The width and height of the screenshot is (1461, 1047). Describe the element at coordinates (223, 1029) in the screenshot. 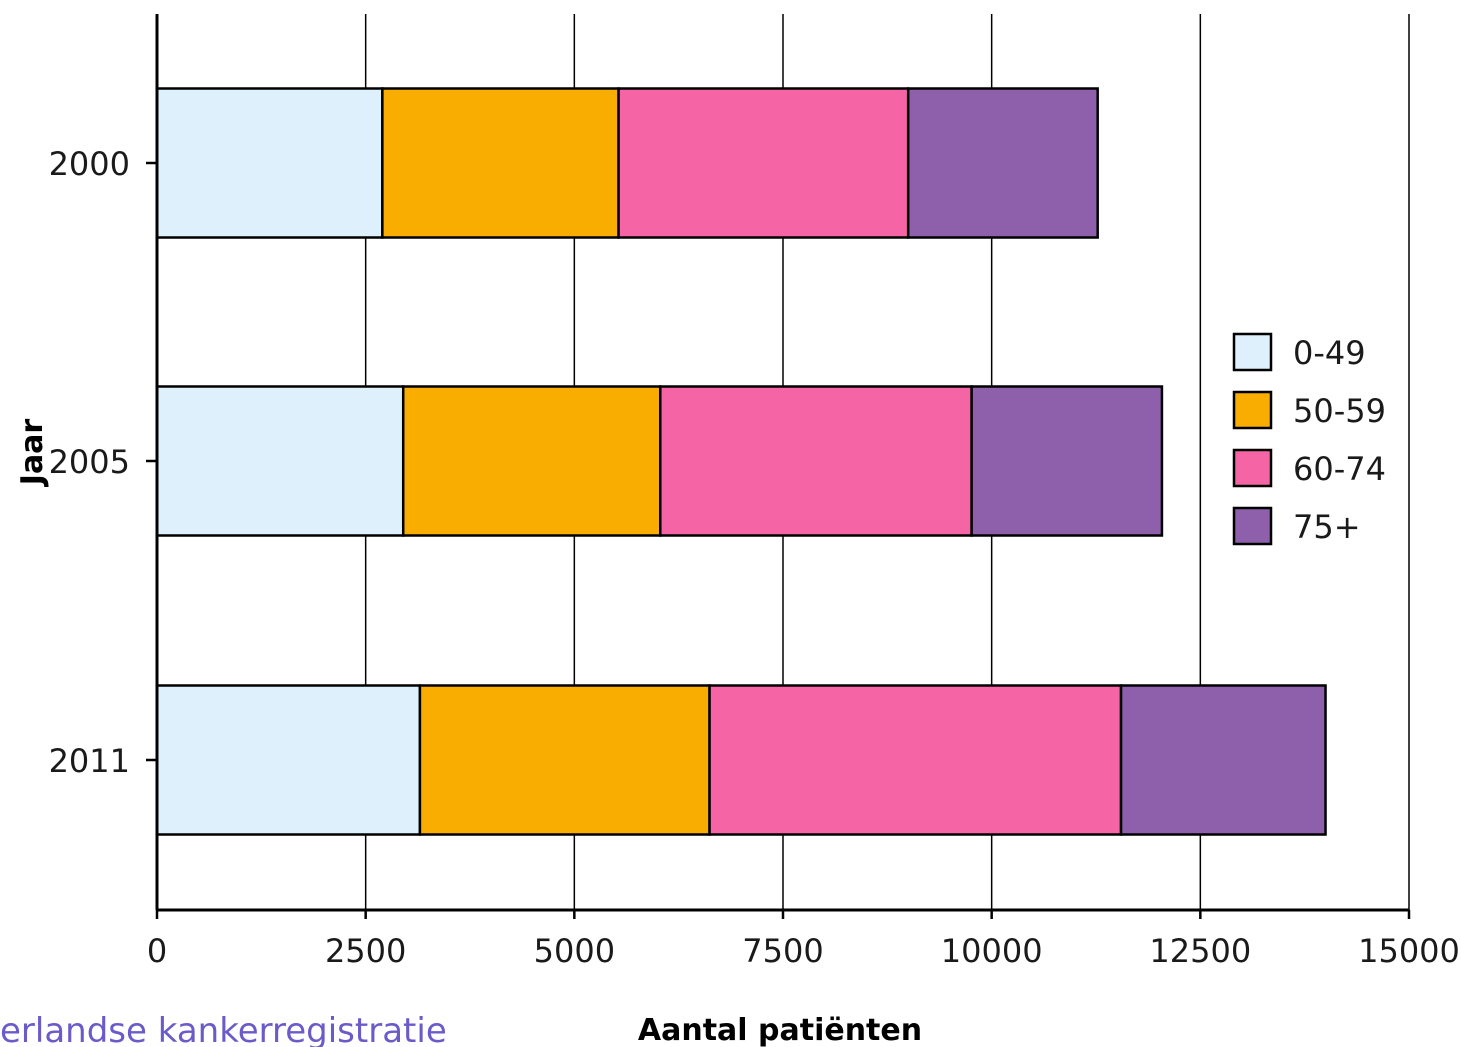

I see `footer-source-text: erlandse kankerregistratie` at that location.